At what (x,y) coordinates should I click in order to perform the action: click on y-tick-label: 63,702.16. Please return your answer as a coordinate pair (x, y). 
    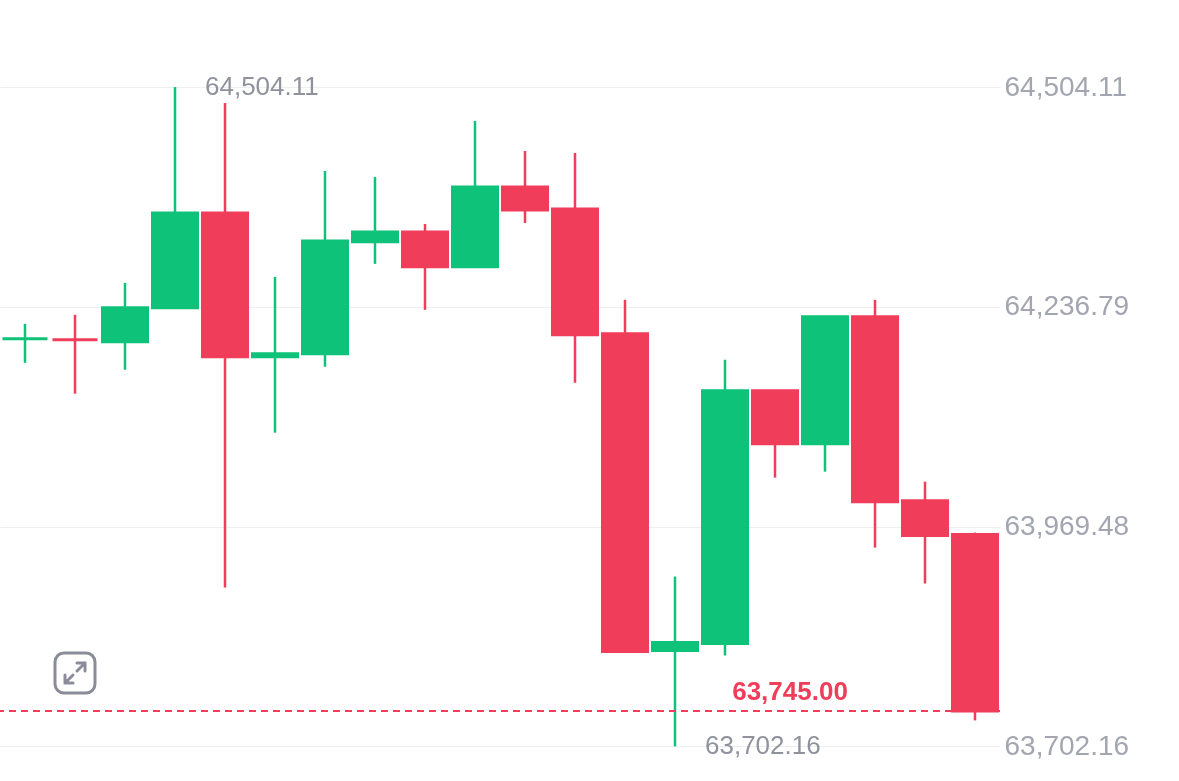
    Looking at the image, I should click on (1067, 745).